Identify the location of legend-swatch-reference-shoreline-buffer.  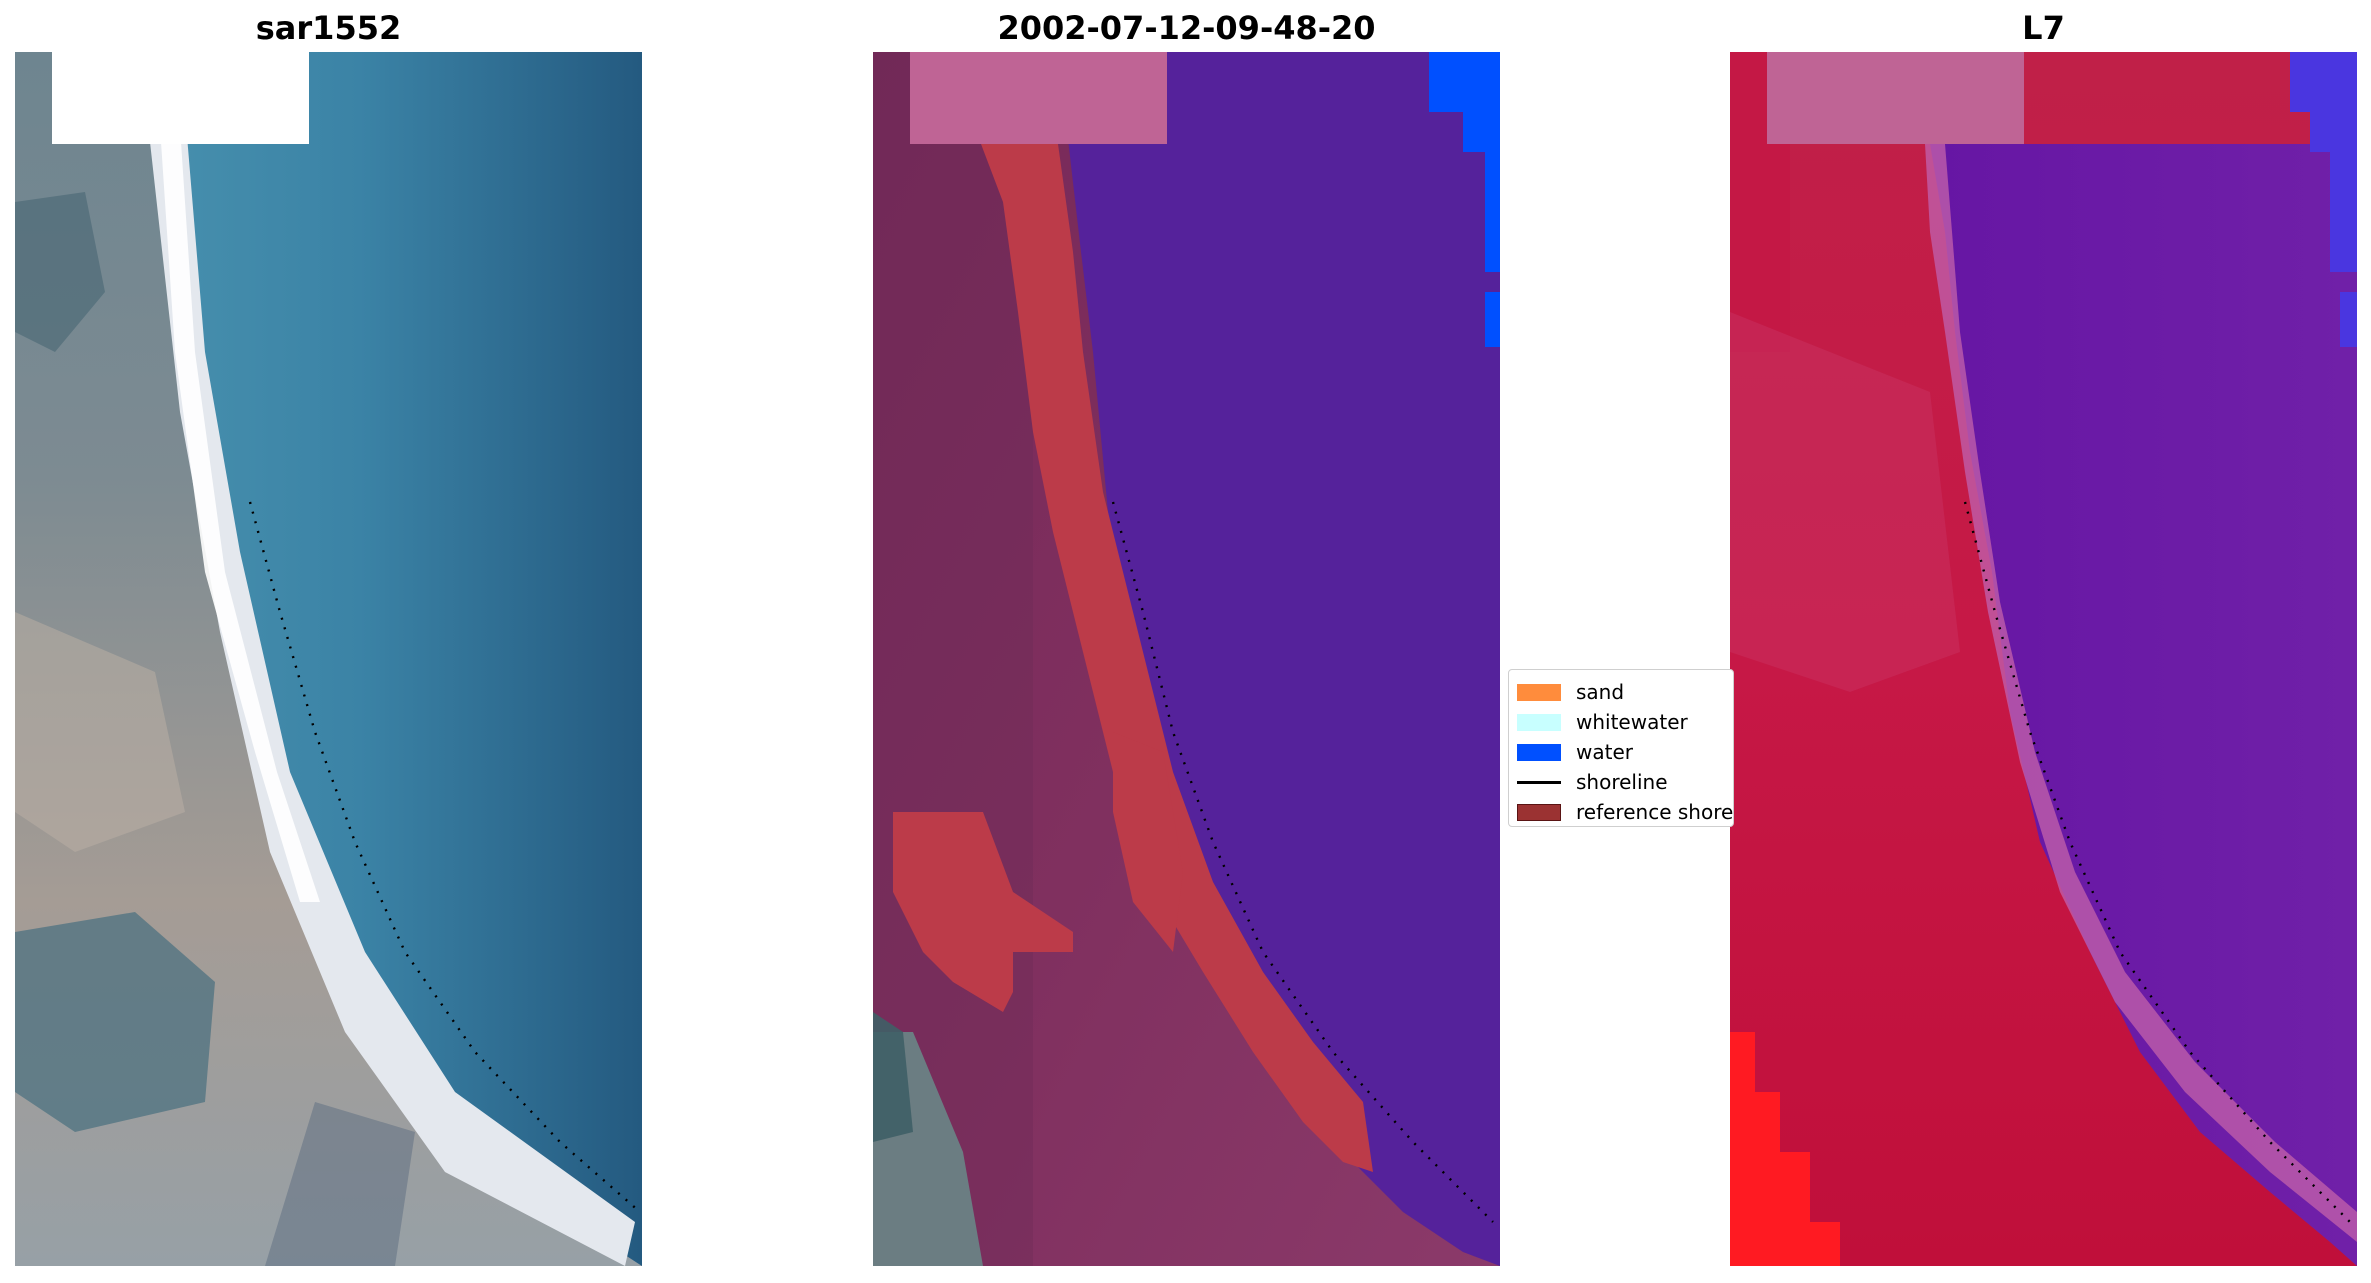
(1539, 812).